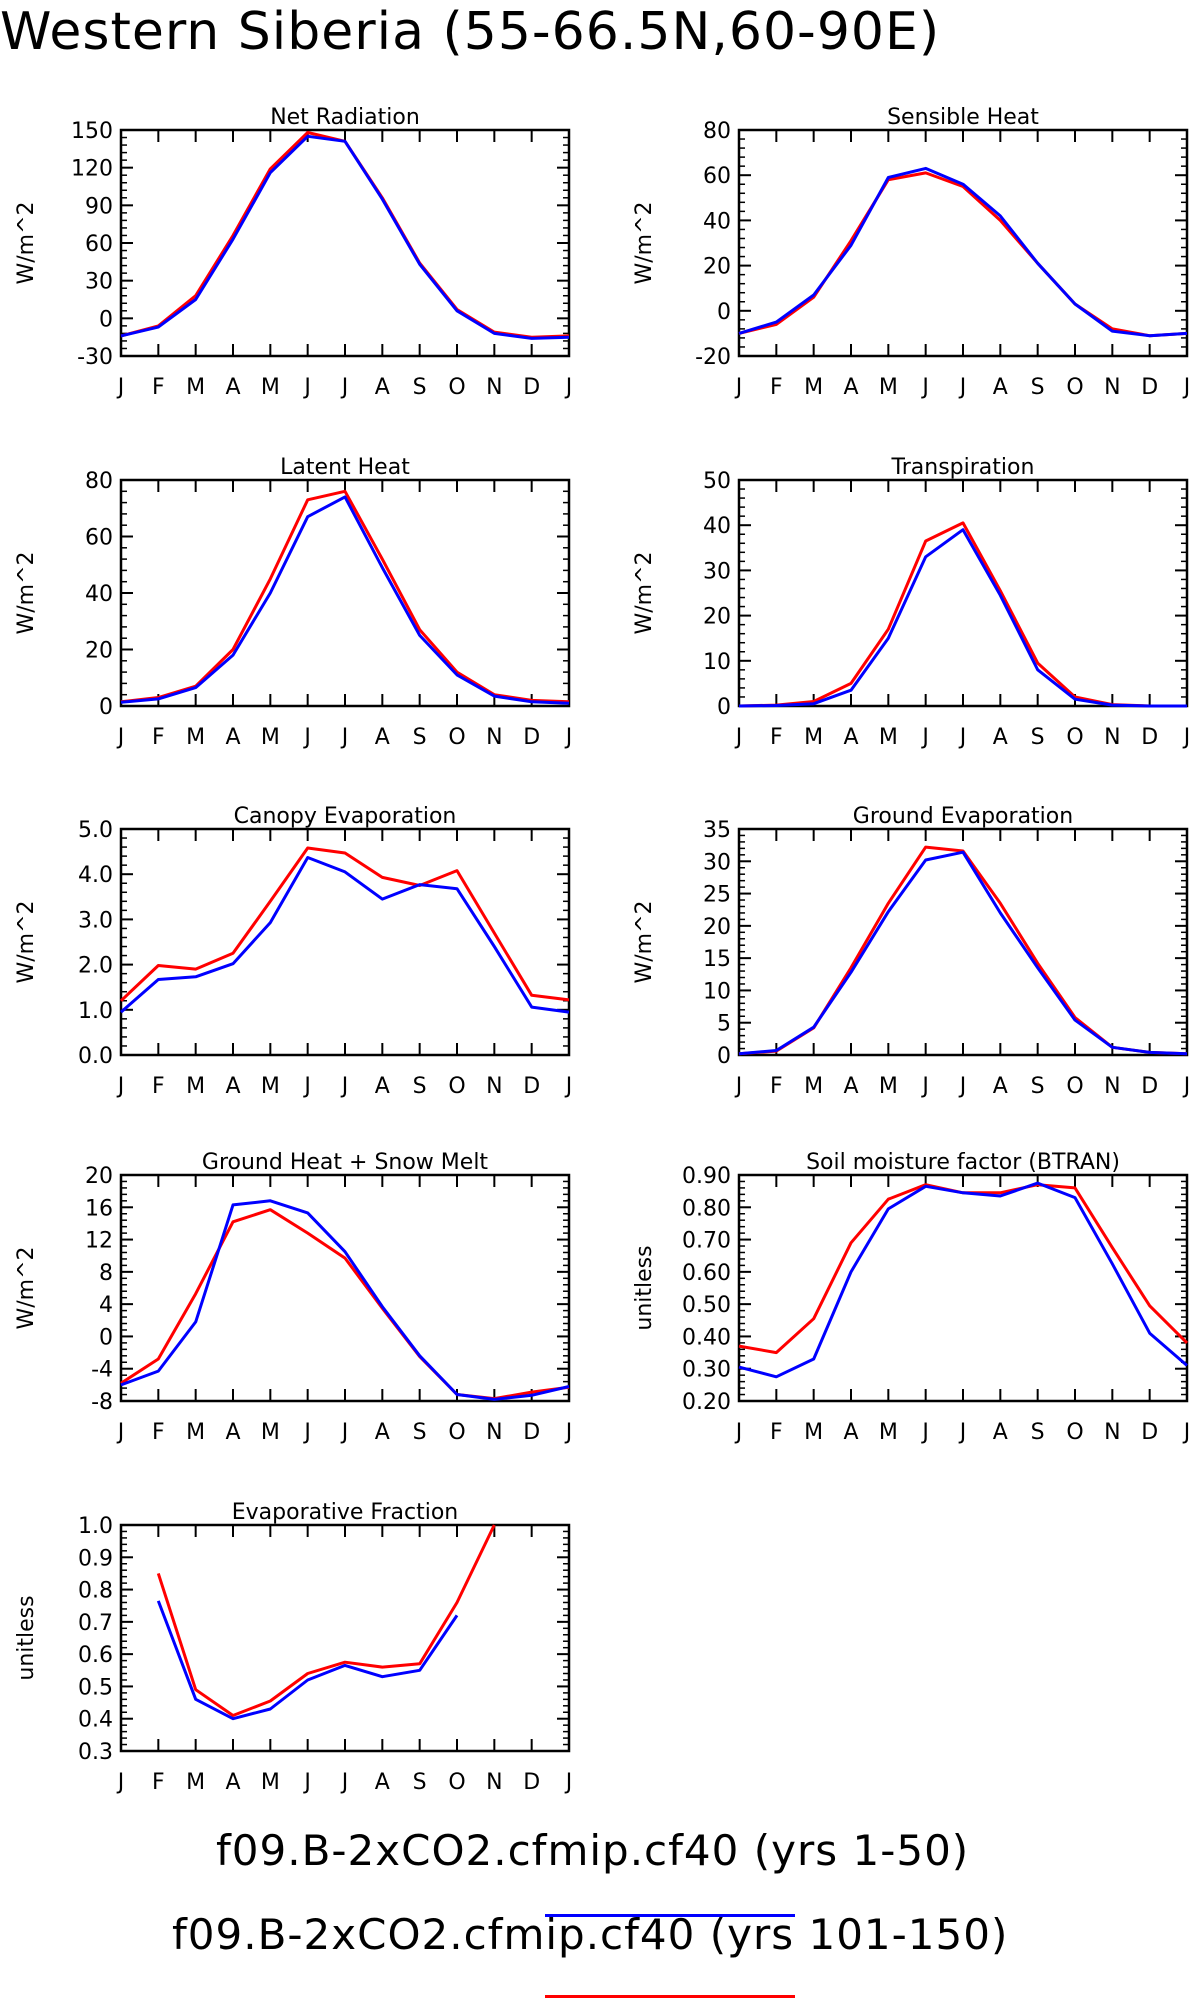 This screenshot has height=2001, width=1204. Describe the element at coordinates (307, 1660) in the screenshot. I see `evaporative-fraction-series-blue` at that location.